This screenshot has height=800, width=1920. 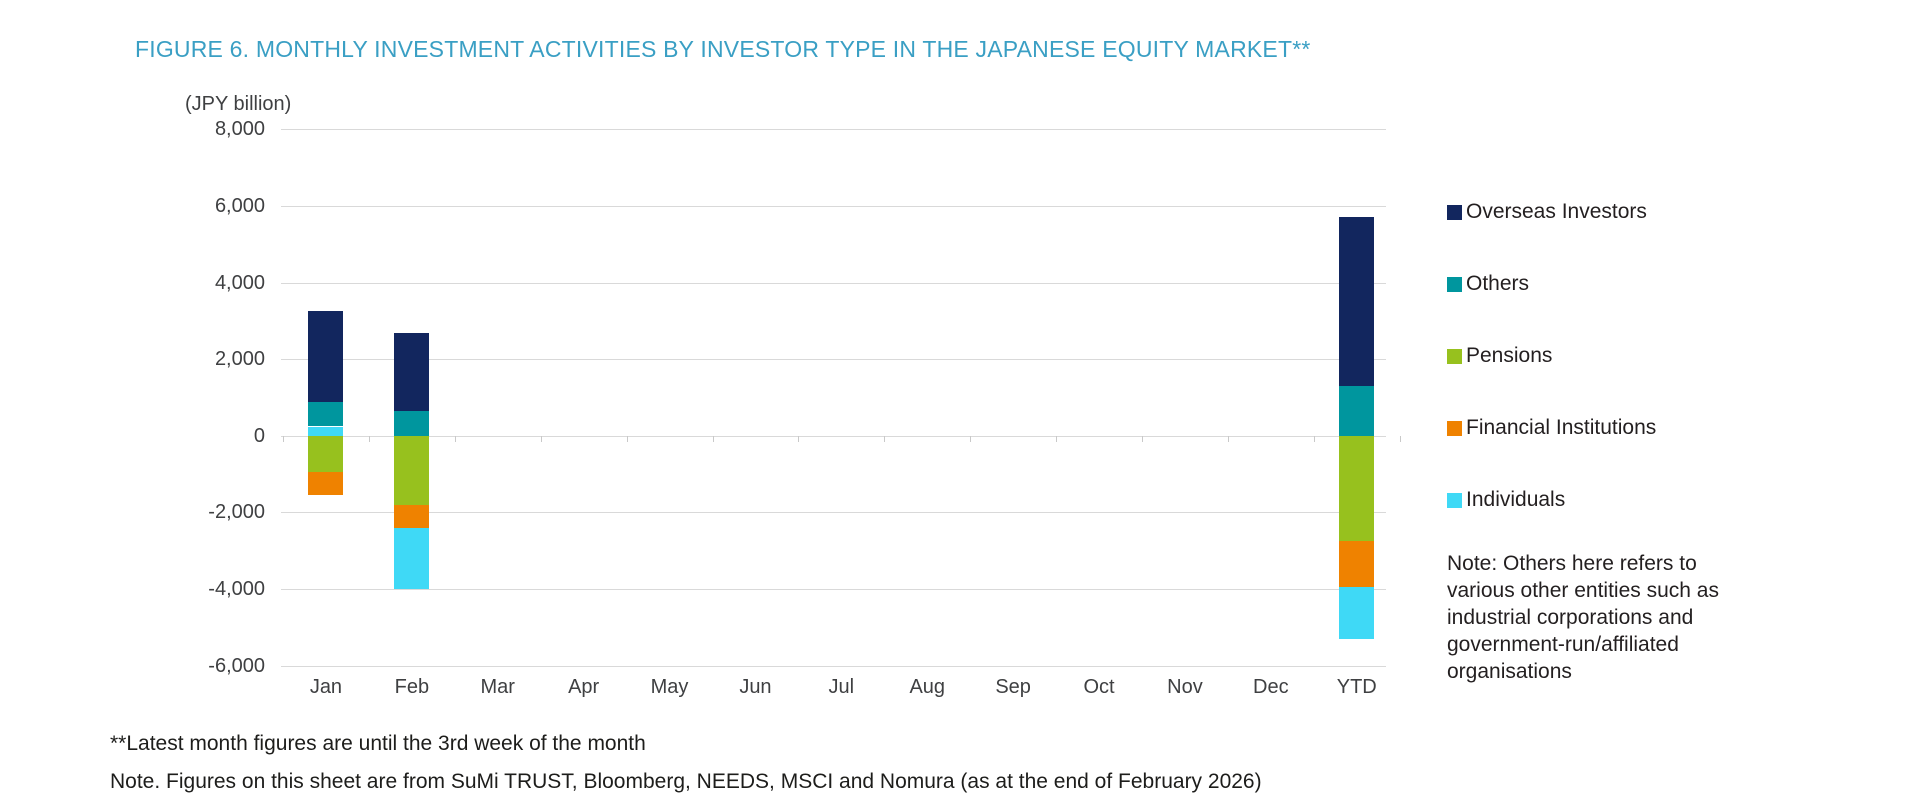 What do you see at coordinates (1570, 617) in the screenshot?
I see `note-line: industrial corporations and` at bounding box center [1570, 617].